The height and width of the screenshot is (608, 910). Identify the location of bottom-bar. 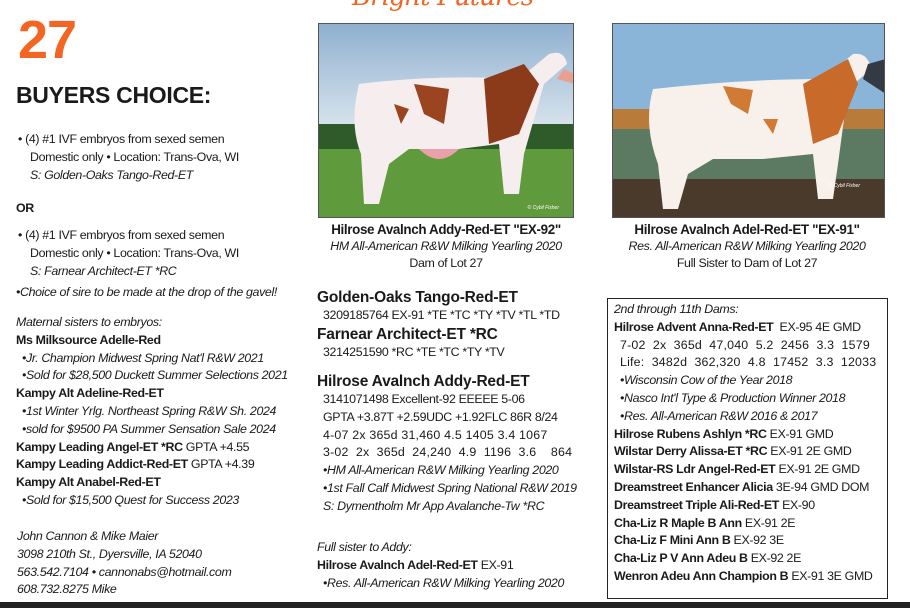
(455, 605).